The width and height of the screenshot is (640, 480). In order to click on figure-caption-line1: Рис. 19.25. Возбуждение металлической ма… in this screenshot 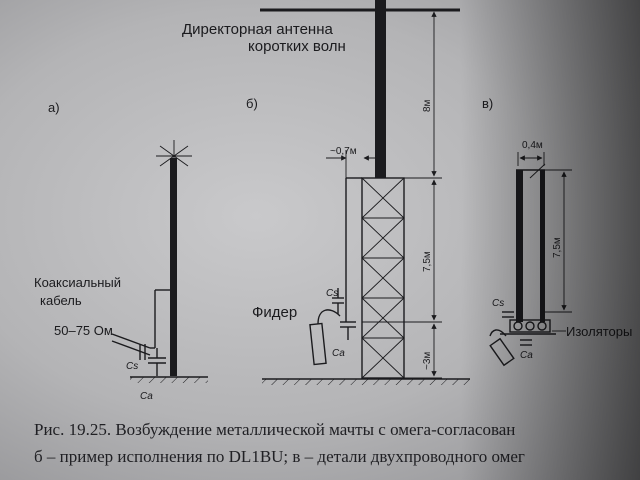, I will do `click(275, 429)`.